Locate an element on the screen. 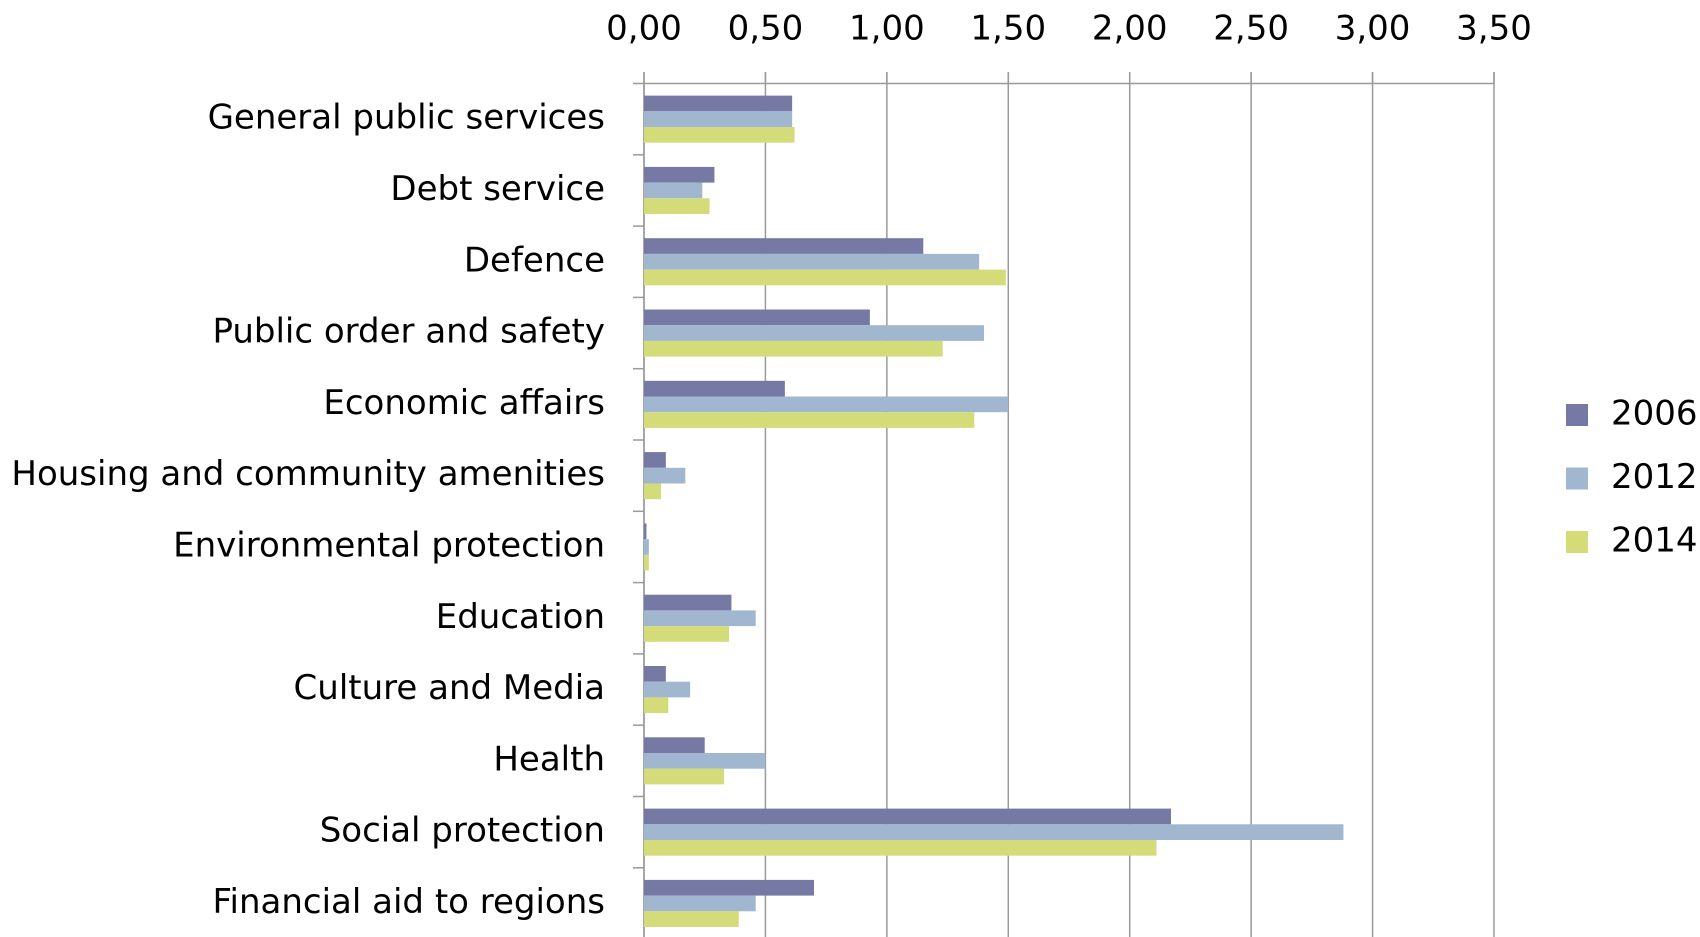 This screenshot has height=937, width=1700. y-tick-label: Defence is located at coordinates (534, 260).